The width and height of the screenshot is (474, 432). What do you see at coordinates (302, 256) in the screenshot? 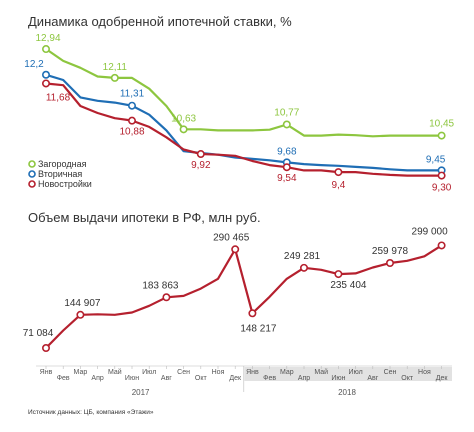
I see `volume-label: 249 281` at bounding box center [302, 256].